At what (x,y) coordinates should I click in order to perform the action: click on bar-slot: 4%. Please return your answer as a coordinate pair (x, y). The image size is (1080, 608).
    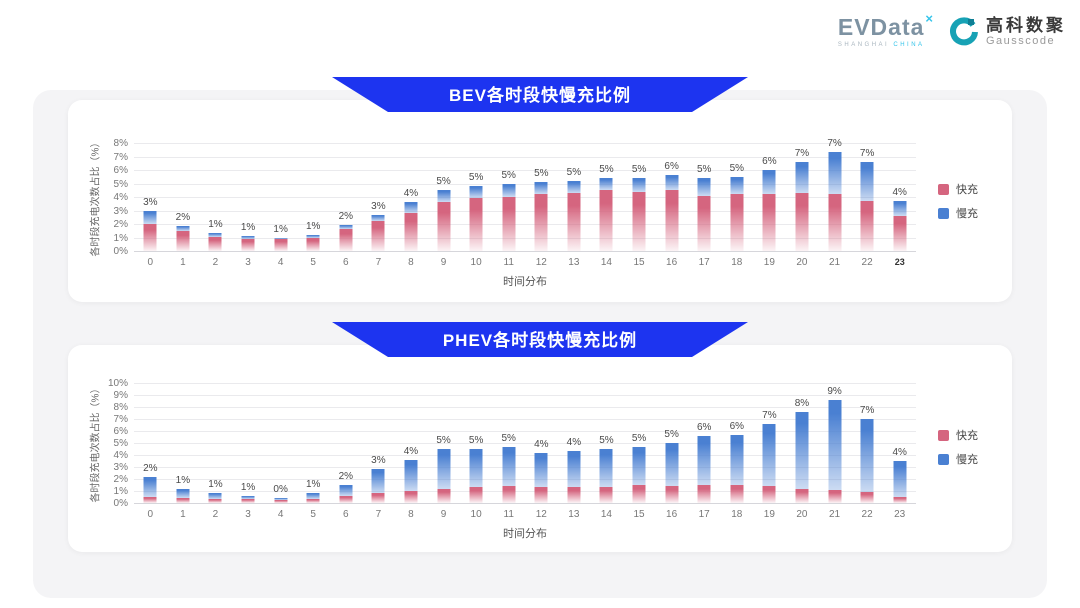
    Looking at the image, I should click on (574, 443).